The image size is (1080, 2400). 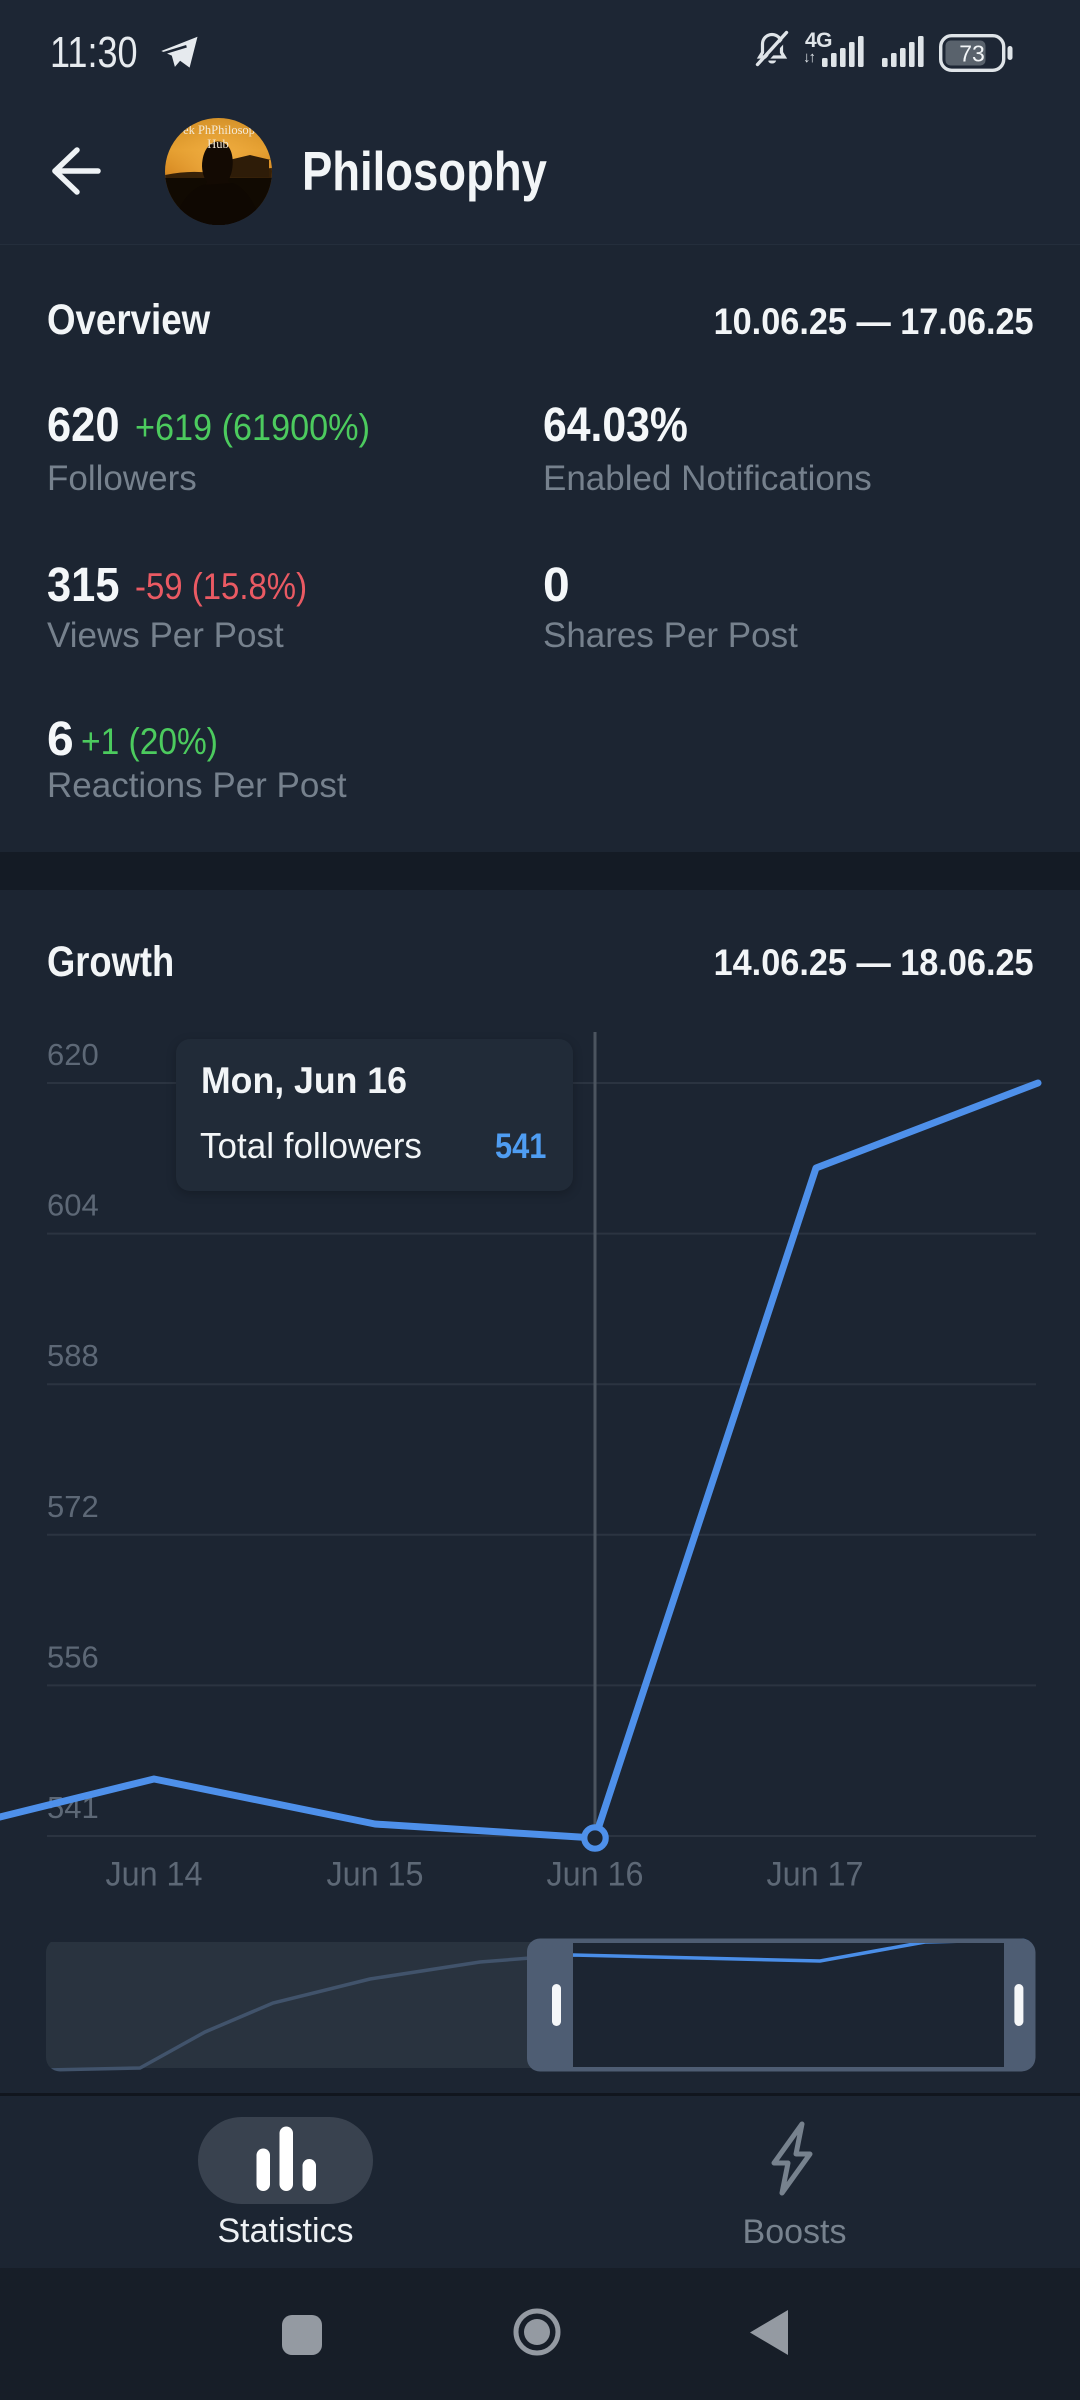 What do you see at coordinates (73, 1205) in the screenshot?
I see `svg-text: 604` at bounding box center [73, 1205].